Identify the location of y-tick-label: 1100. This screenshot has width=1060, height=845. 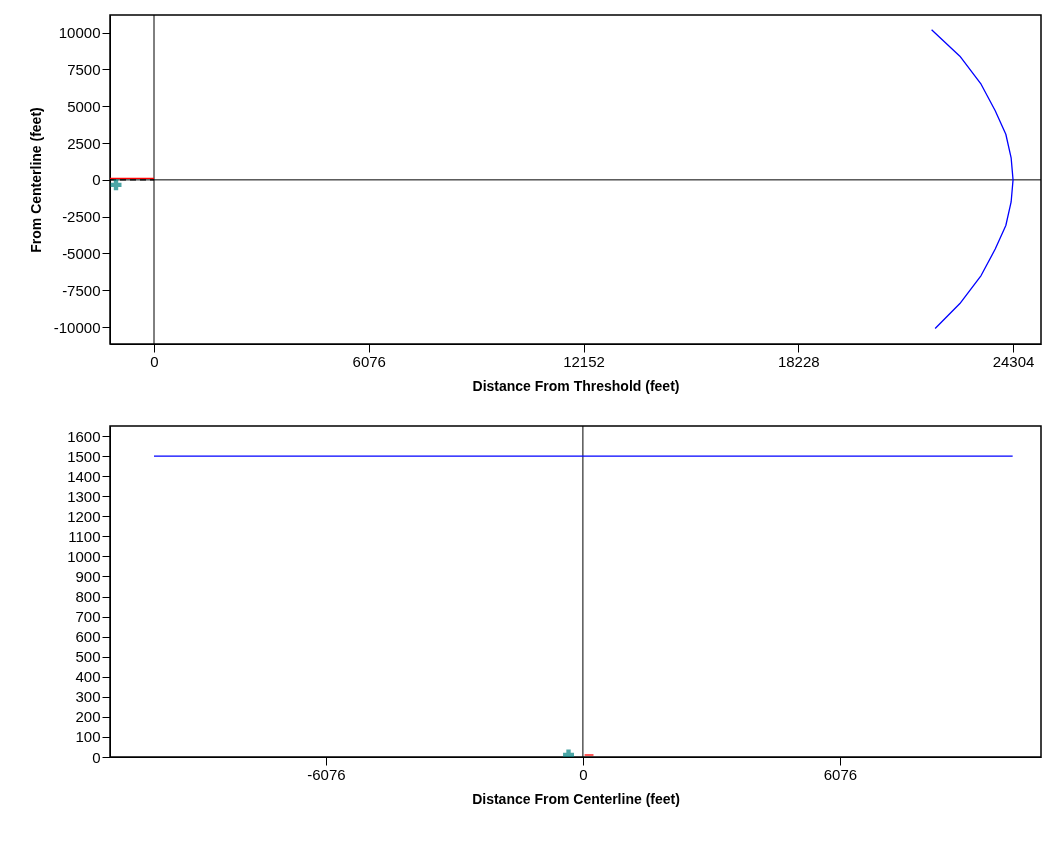
(84, 536).